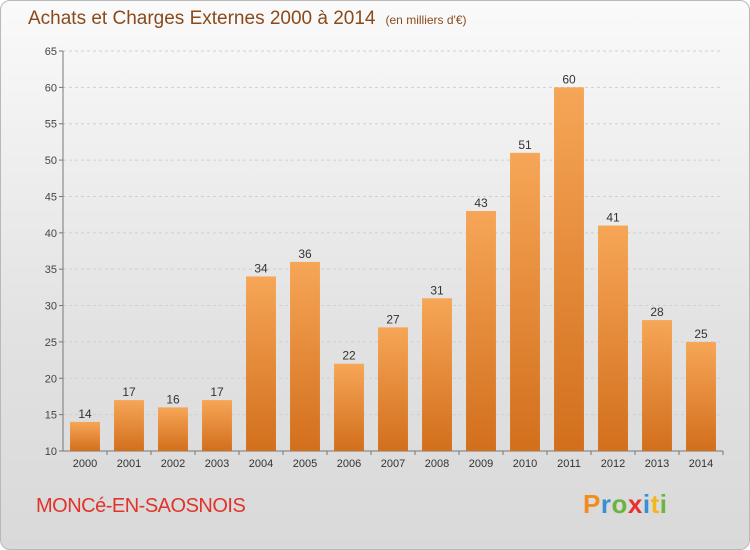  Describe the element at coordinates (437, 374) in the screenshot. I see `bar-2008` at that location.